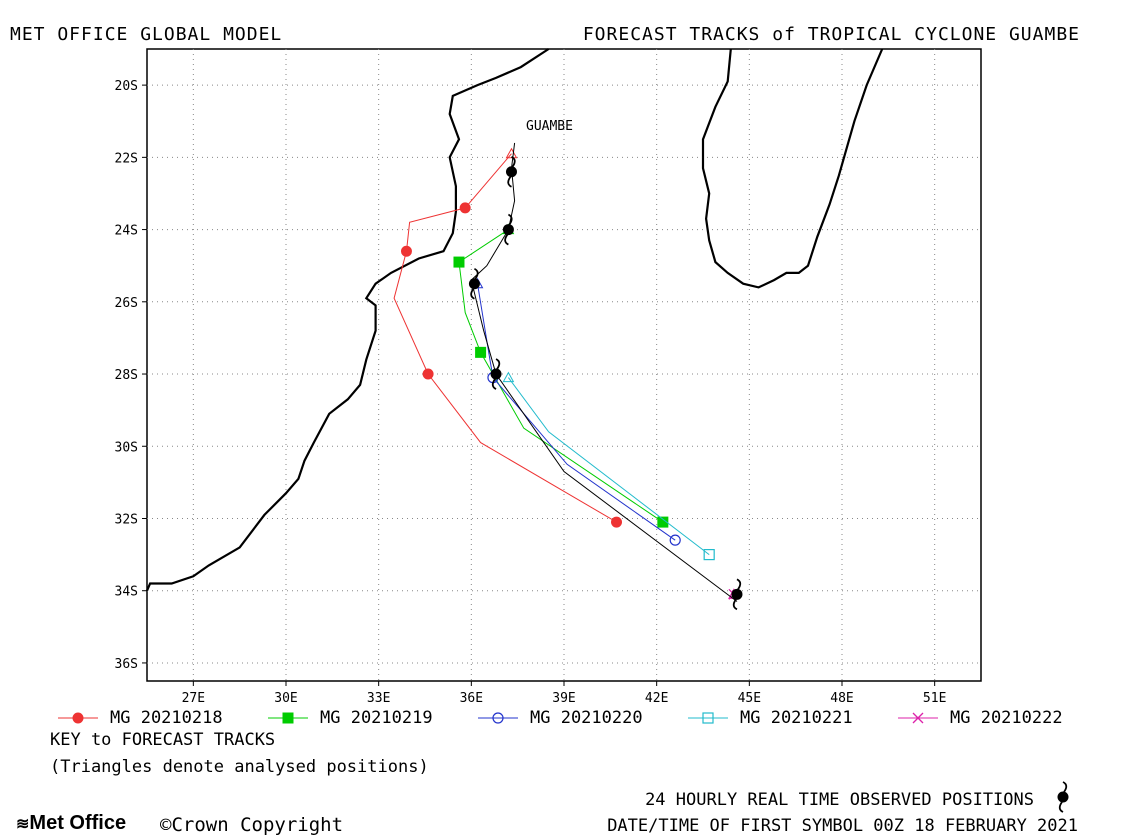 This screenshot has height=840, width=1130. Describe the element at coordinates (126, 86) in the screenshot. I see `lat-tick-label: 20S` at that location.